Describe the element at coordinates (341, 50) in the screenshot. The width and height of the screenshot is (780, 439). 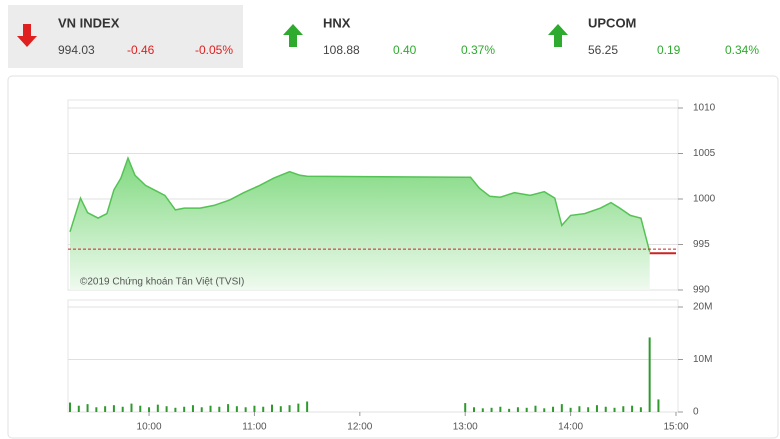
I see `index-value: 108.88` at that location.